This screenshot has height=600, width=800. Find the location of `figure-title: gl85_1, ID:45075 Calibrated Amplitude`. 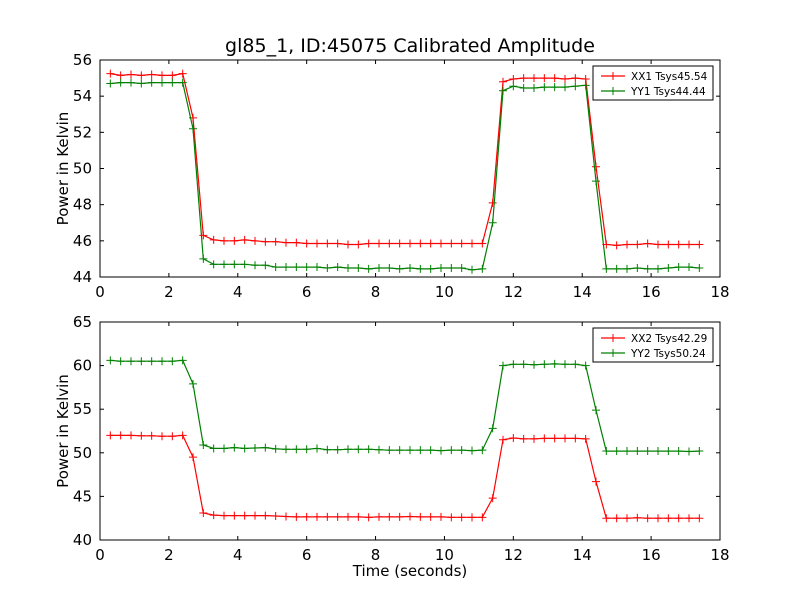

figure-title: gl85_1, ID:45075 Calibrated Amplitude is located at coordinates (410, 46).